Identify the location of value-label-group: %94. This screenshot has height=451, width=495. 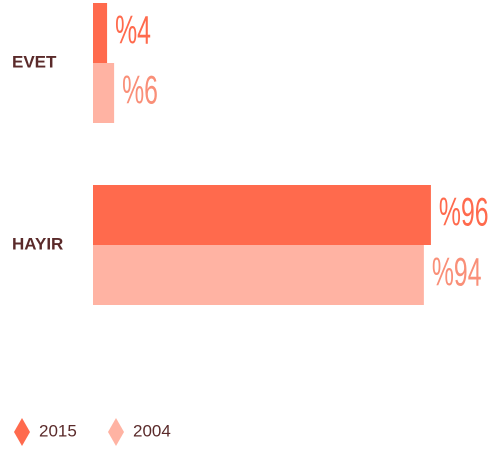
(457, 273).